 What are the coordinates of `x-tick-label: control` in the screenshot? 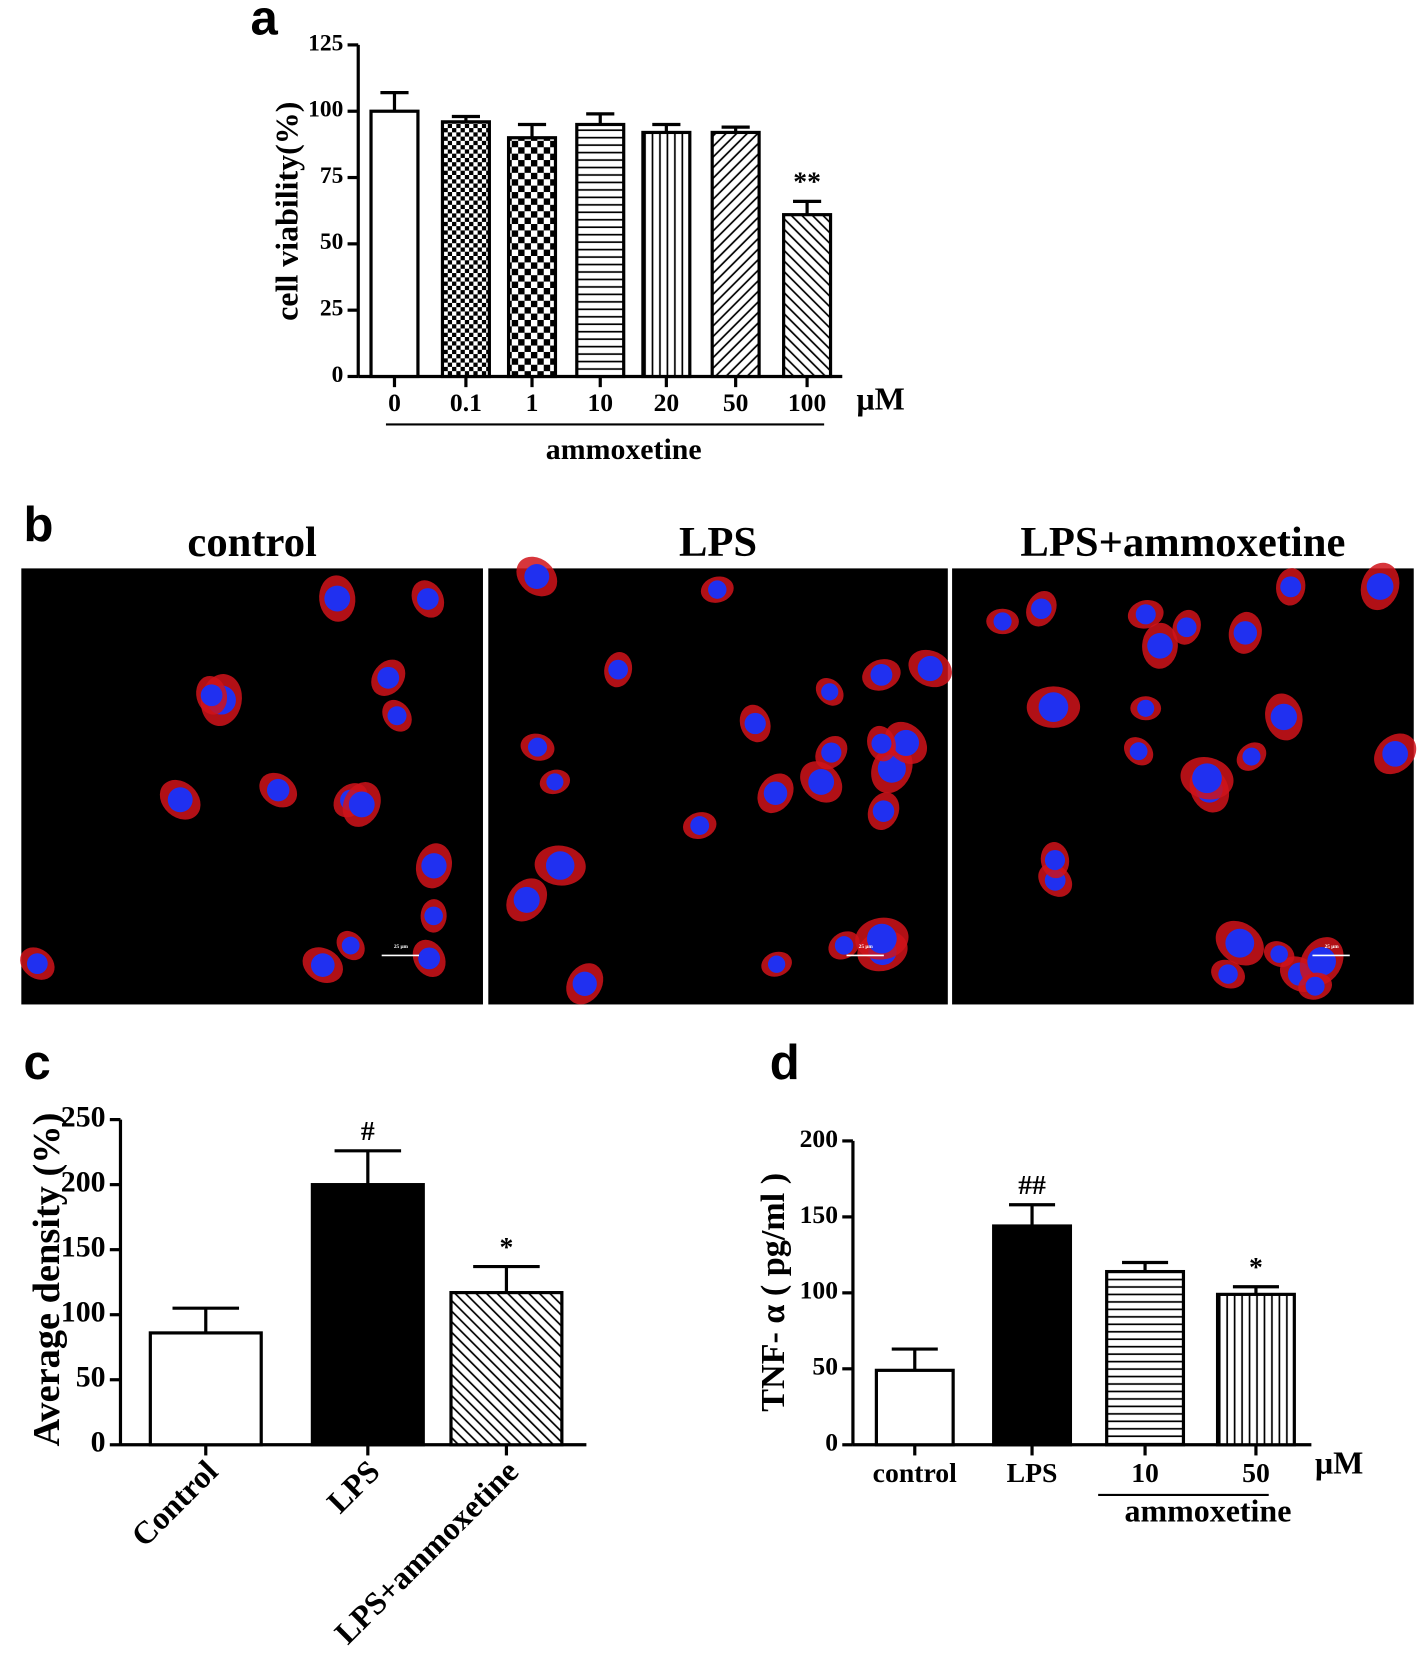 It's located at (915, 1472).